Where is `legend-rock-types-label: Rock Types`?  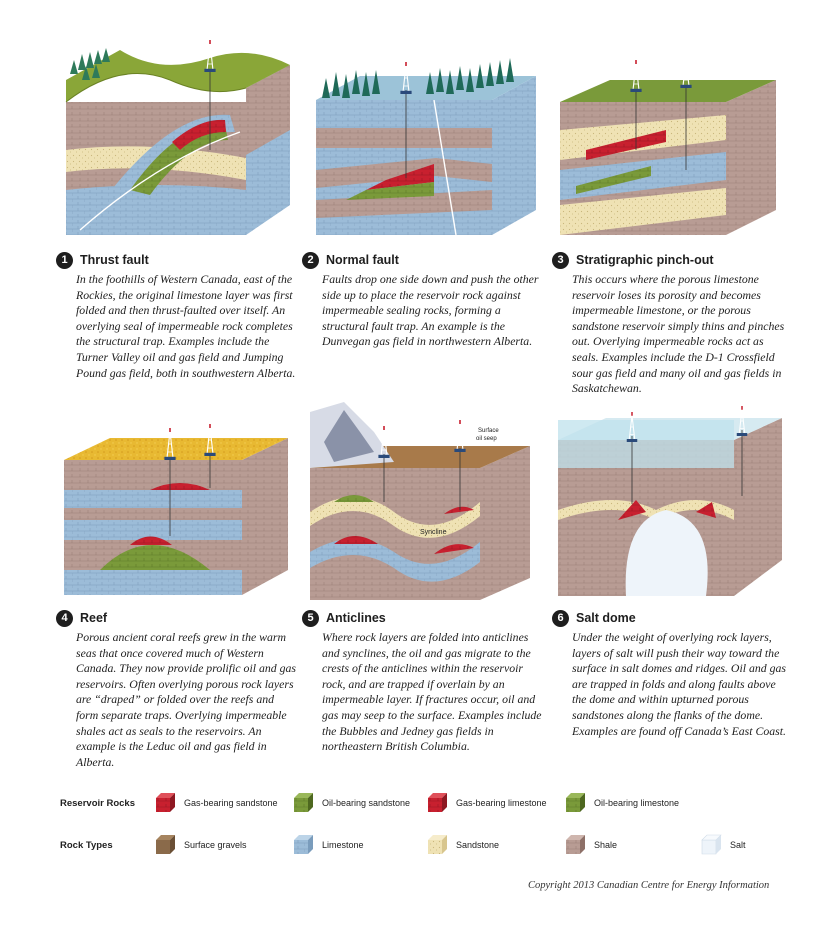
legend-rock-types-label: Rock Types is located at coordinates (86, 845).